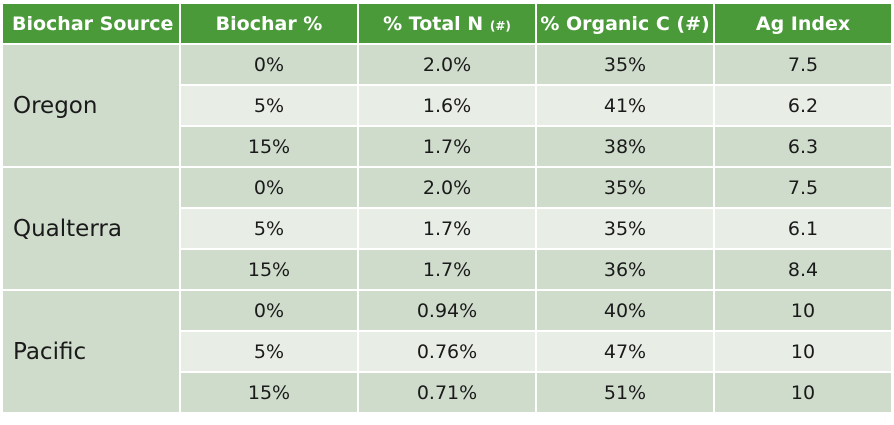 Image resolution: width=894 pixels, height=425 pixels. What do you see at coordinates (436, 23) in the screenshot?
I see `header-total-n-label: % Total N` at bounding box center [436, 23].